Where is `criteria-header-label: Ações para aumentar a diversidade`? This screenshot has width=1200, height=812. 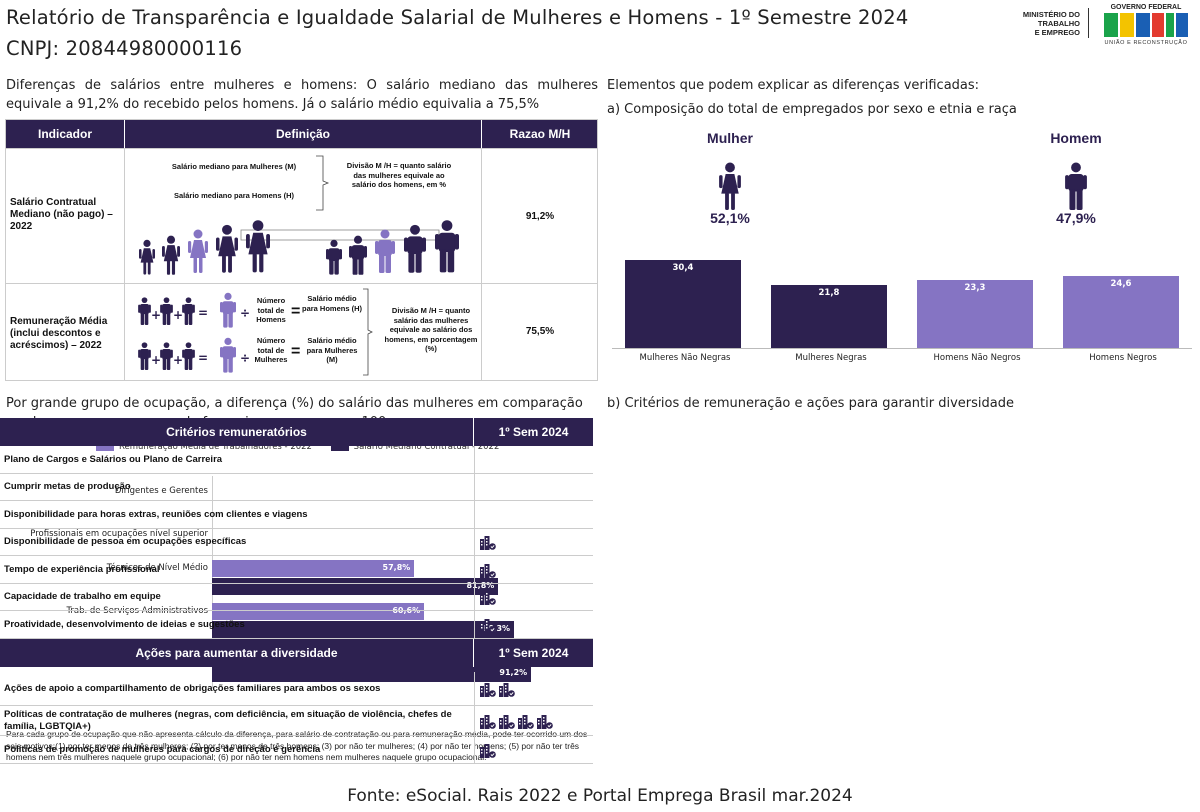
criteria-header-label: Ações para aumentar a diversidade is located at coordinates (237, 653).